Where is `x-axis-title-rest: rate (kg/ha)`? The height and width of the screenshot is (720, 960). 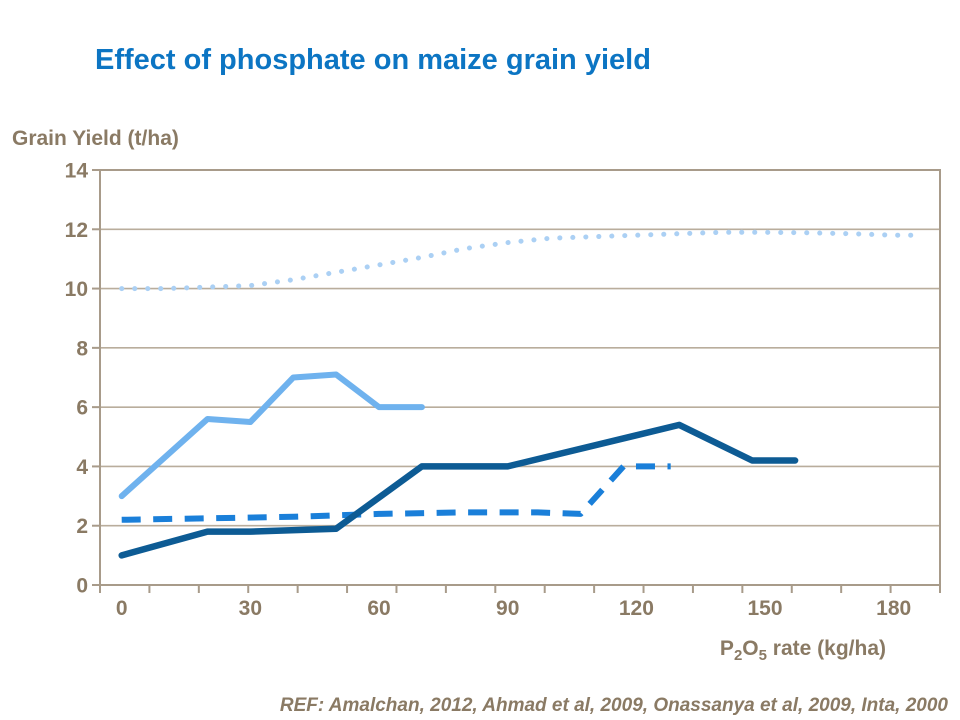
x-axis-title-rest: rate (kg/ha) is located at coordinates (826, 648).